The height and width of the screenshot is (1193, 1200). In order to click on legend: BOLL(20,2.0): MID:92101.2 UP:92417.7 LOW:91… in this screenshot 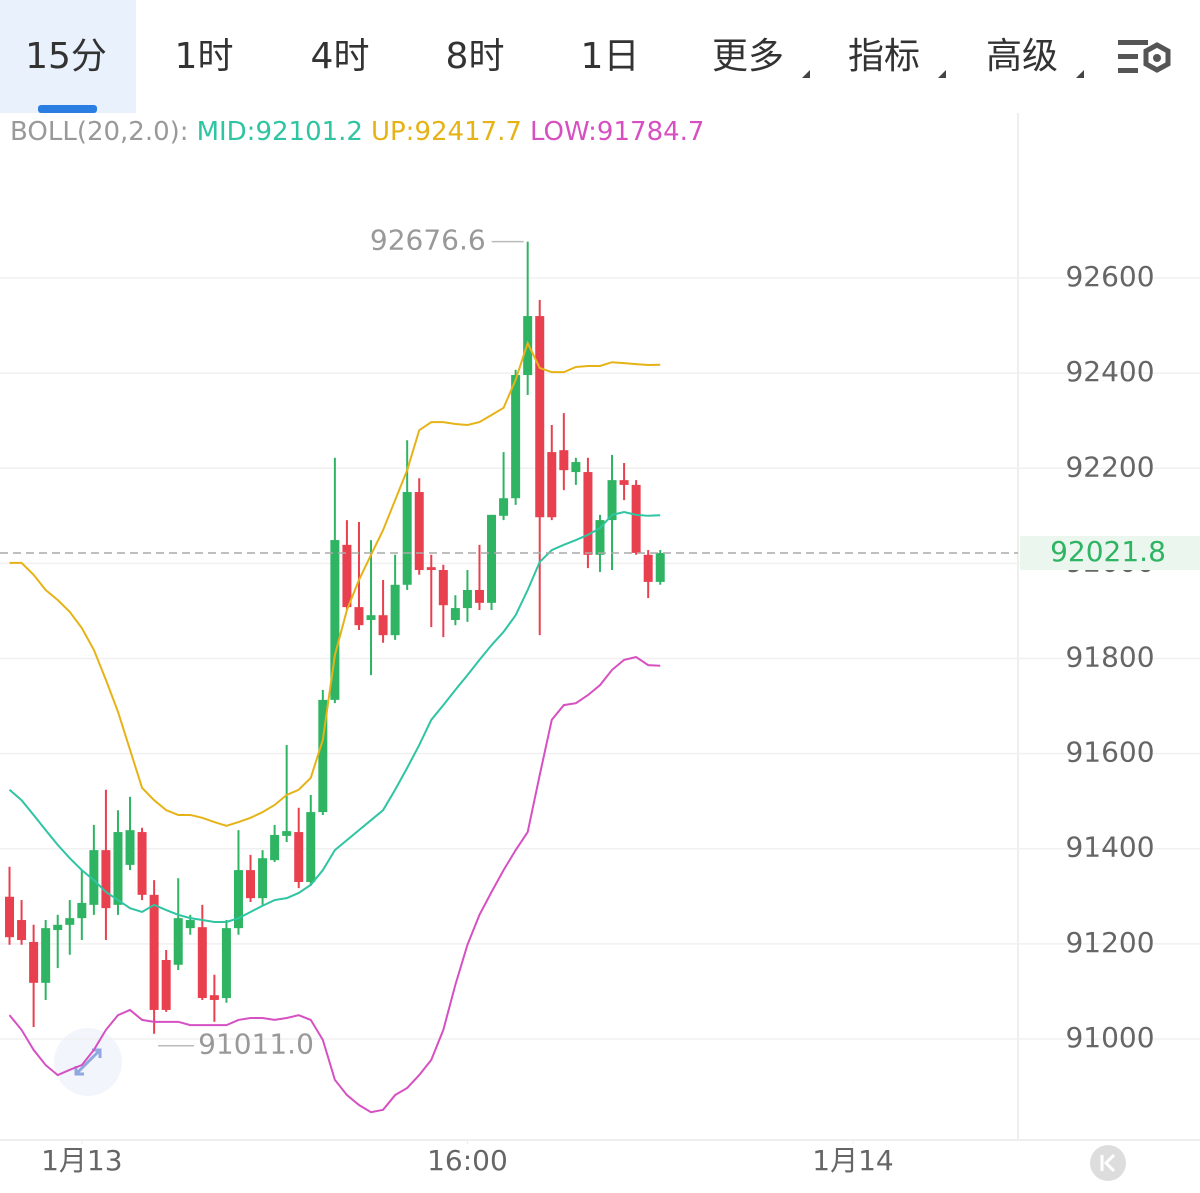, I will do `click(357, 132)`.